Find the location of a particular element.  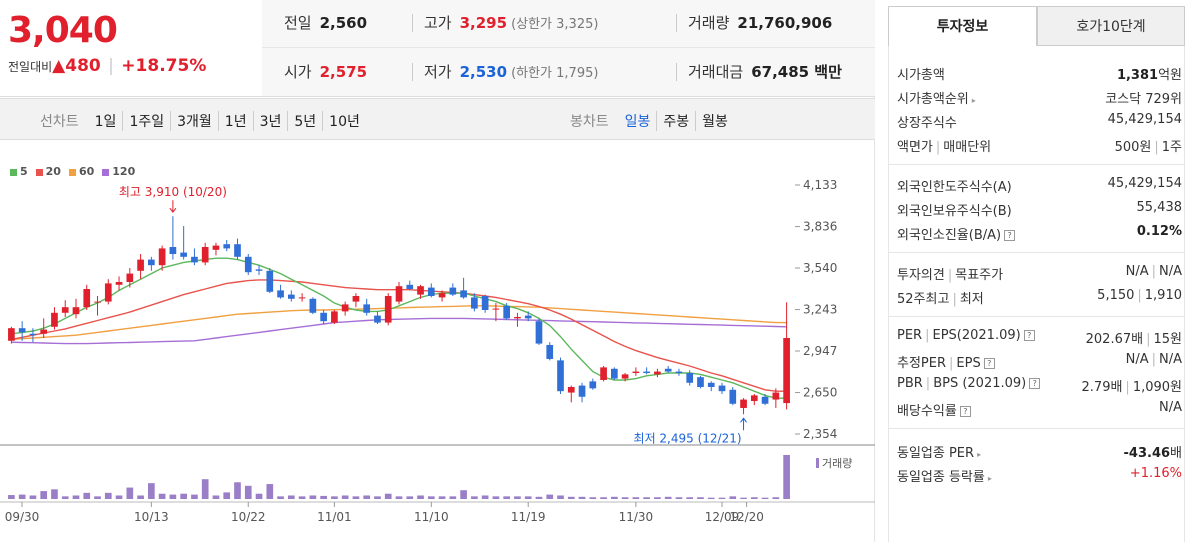

info-tabs: 투자정보 호가10단계 is located at coordinates (1036, 26).